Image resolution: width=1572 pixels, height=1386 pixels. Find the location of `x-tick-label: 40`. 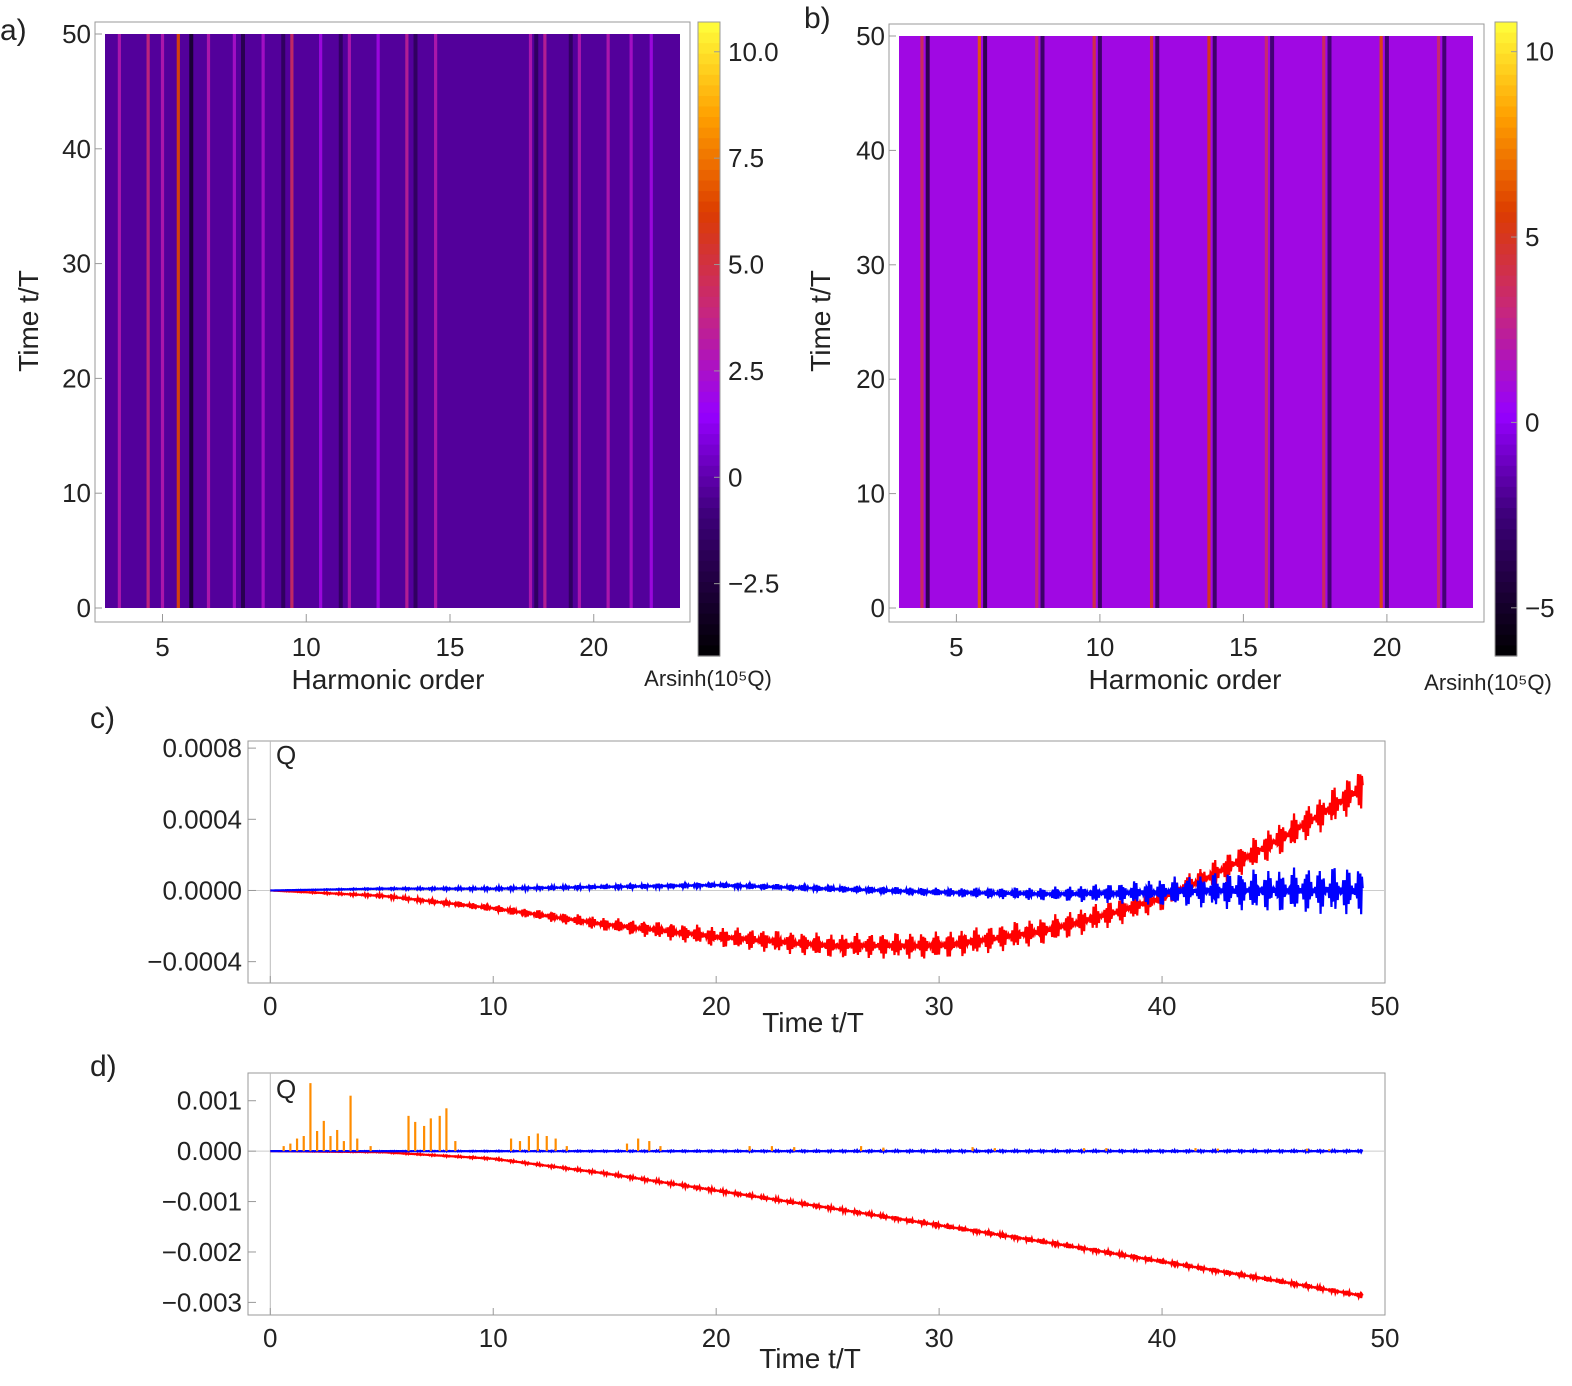

x-tick-label: 40 is located at coordinates (1162, 1338).